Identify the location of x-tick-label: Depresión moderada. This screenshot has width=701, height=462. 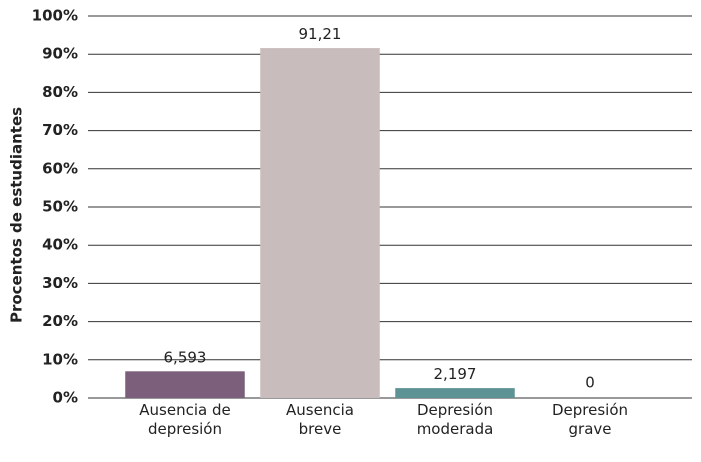
(455, 419).